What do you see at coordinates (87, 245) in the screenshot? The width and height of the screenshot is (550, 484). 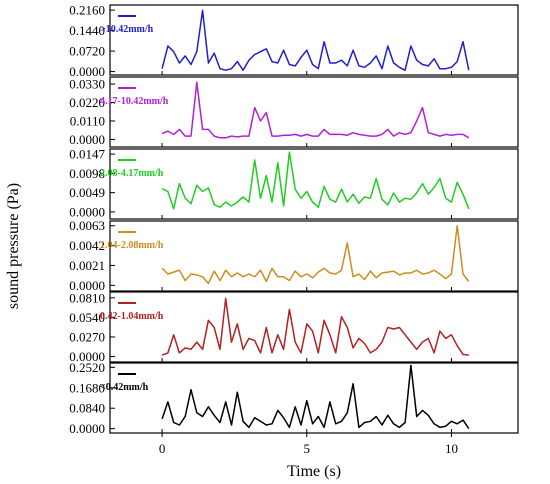 I see `y-tick-label: 0.0042` at bounding box center [87, 245].